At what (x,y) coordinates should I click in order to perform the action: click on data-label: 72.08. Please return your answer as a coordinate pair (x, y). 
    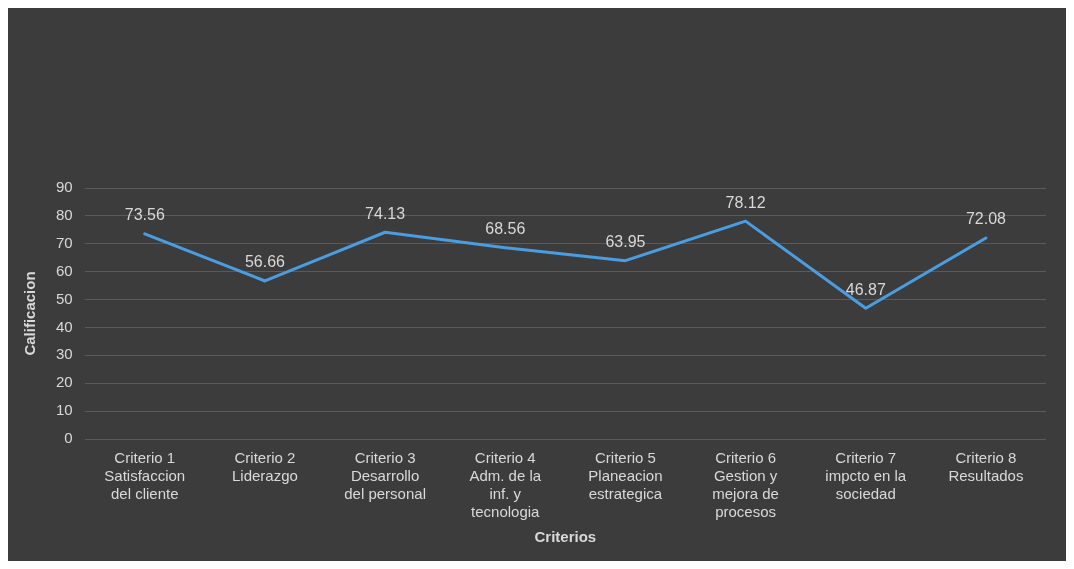
    Looking at the image, I should click on (986, 219).